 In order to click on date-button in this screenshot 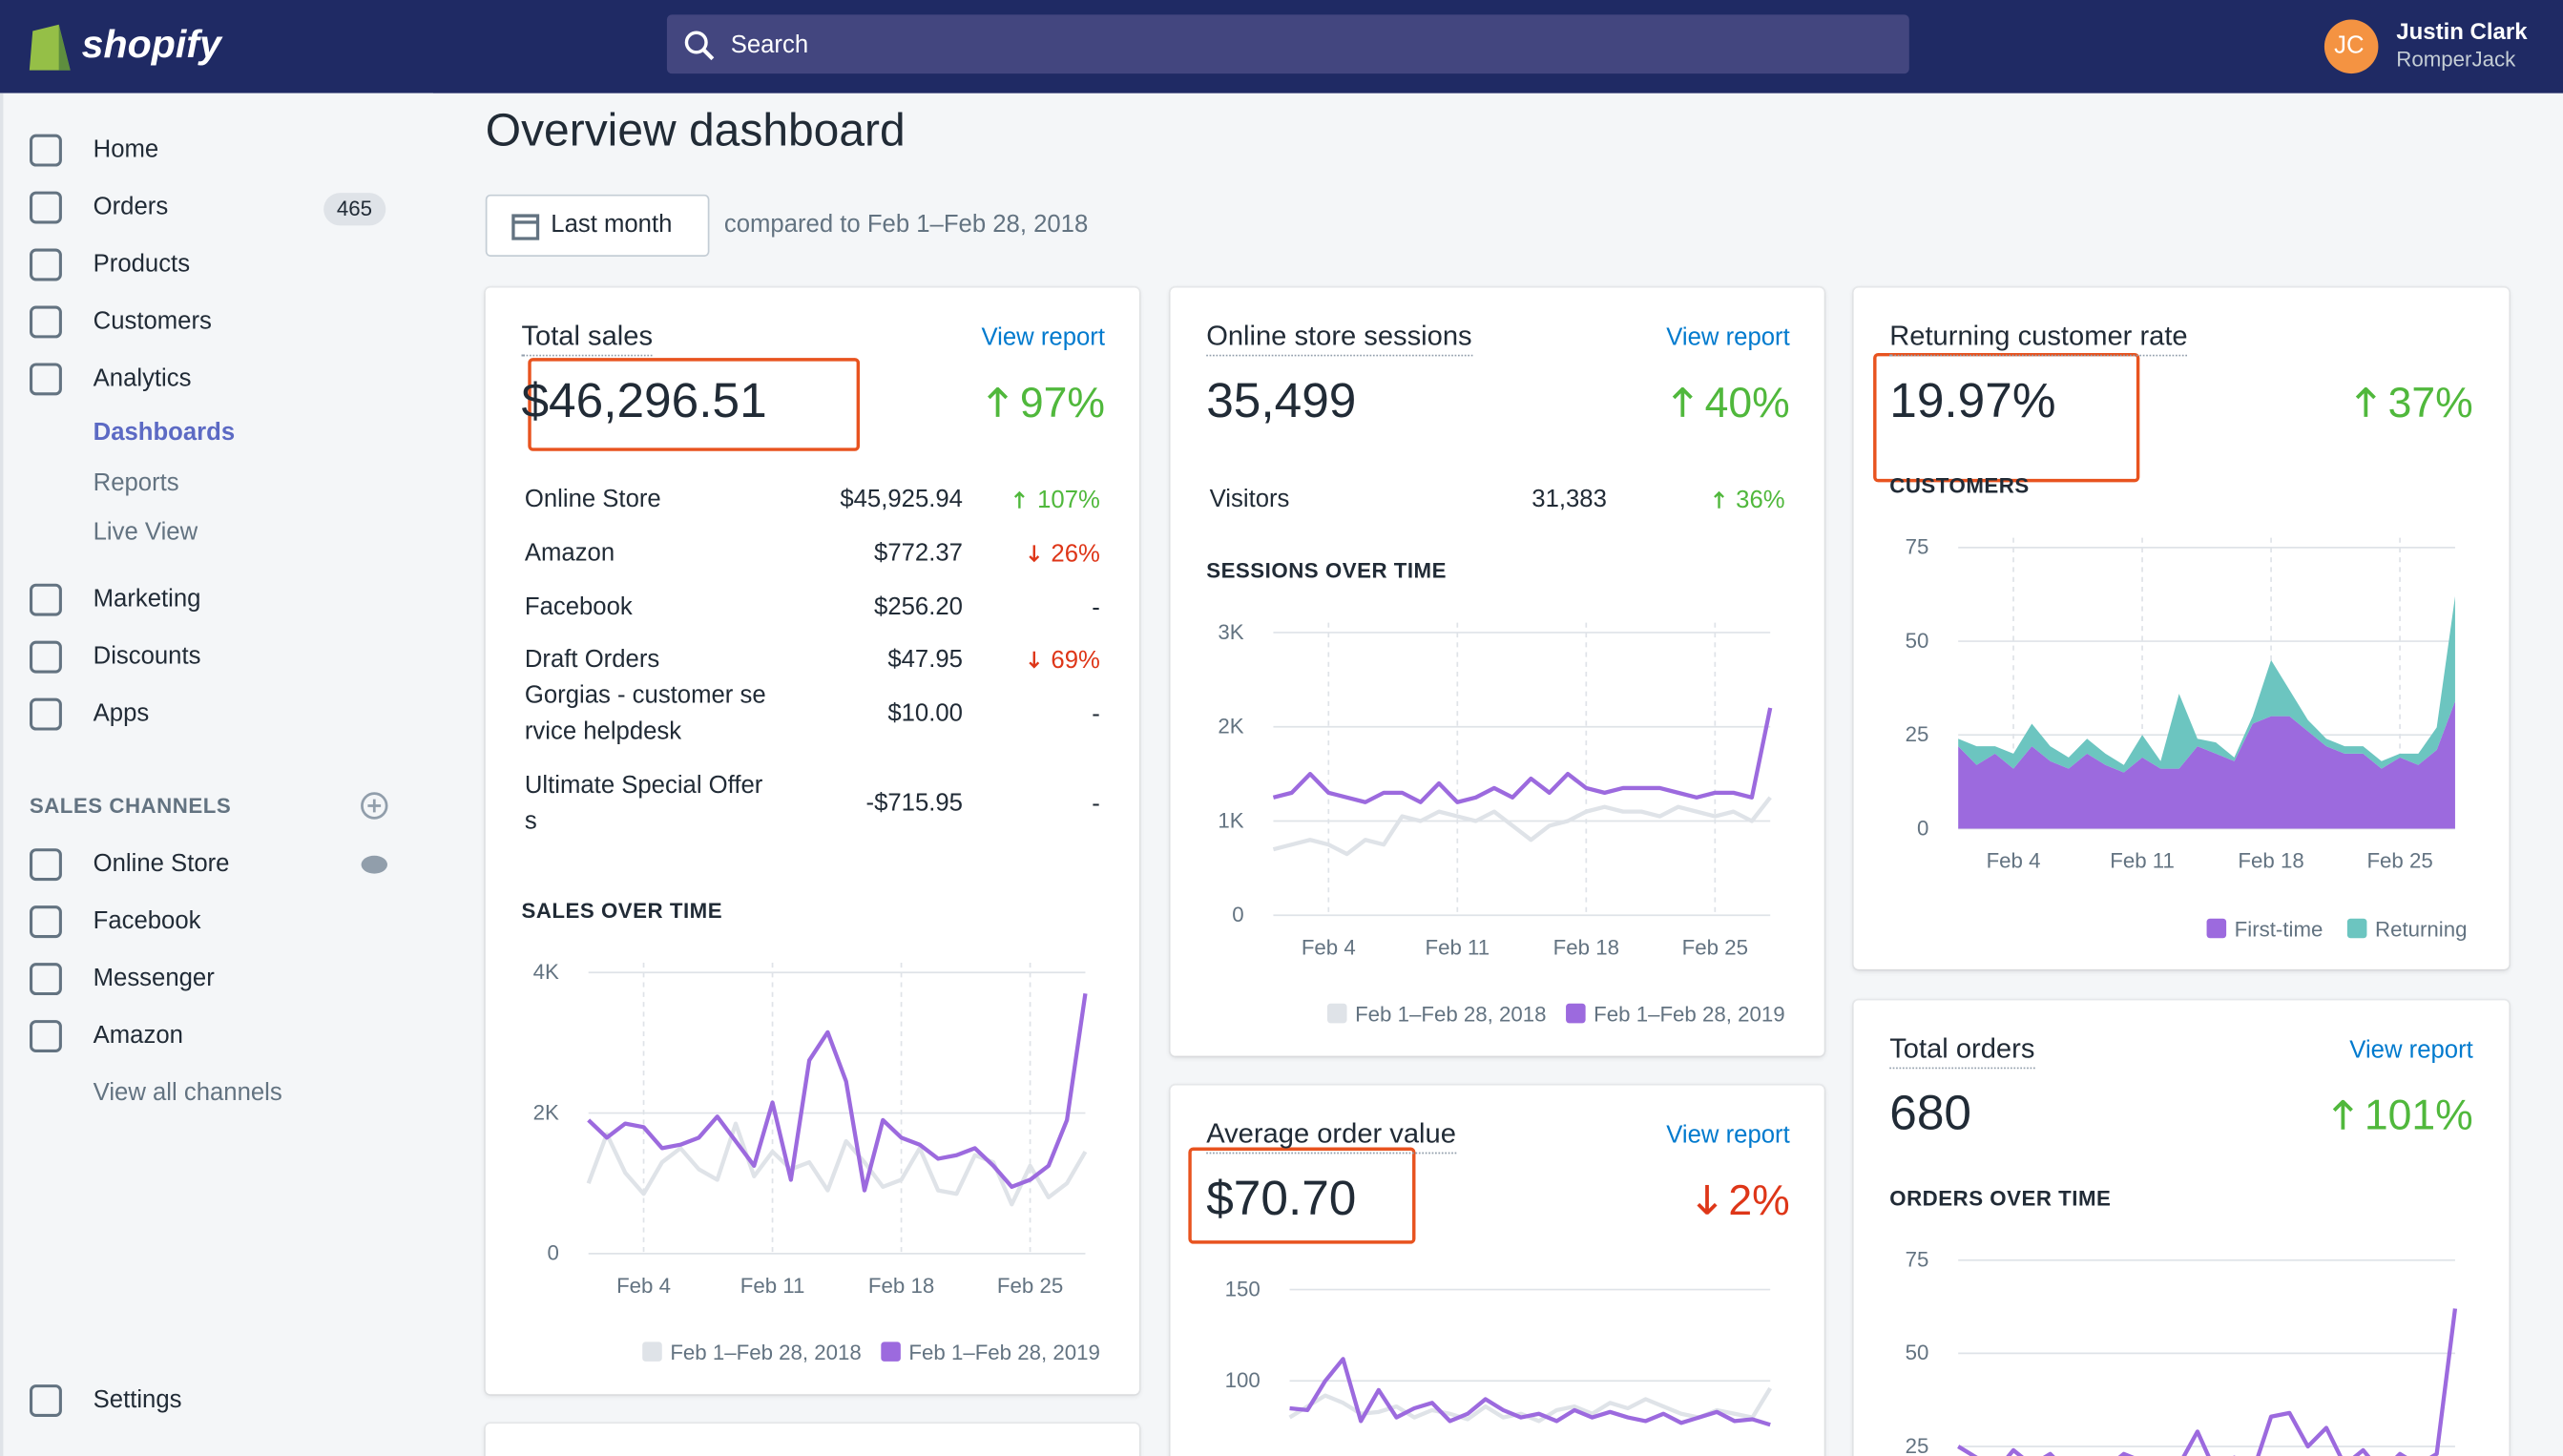, I will do `click(597, 226)`.